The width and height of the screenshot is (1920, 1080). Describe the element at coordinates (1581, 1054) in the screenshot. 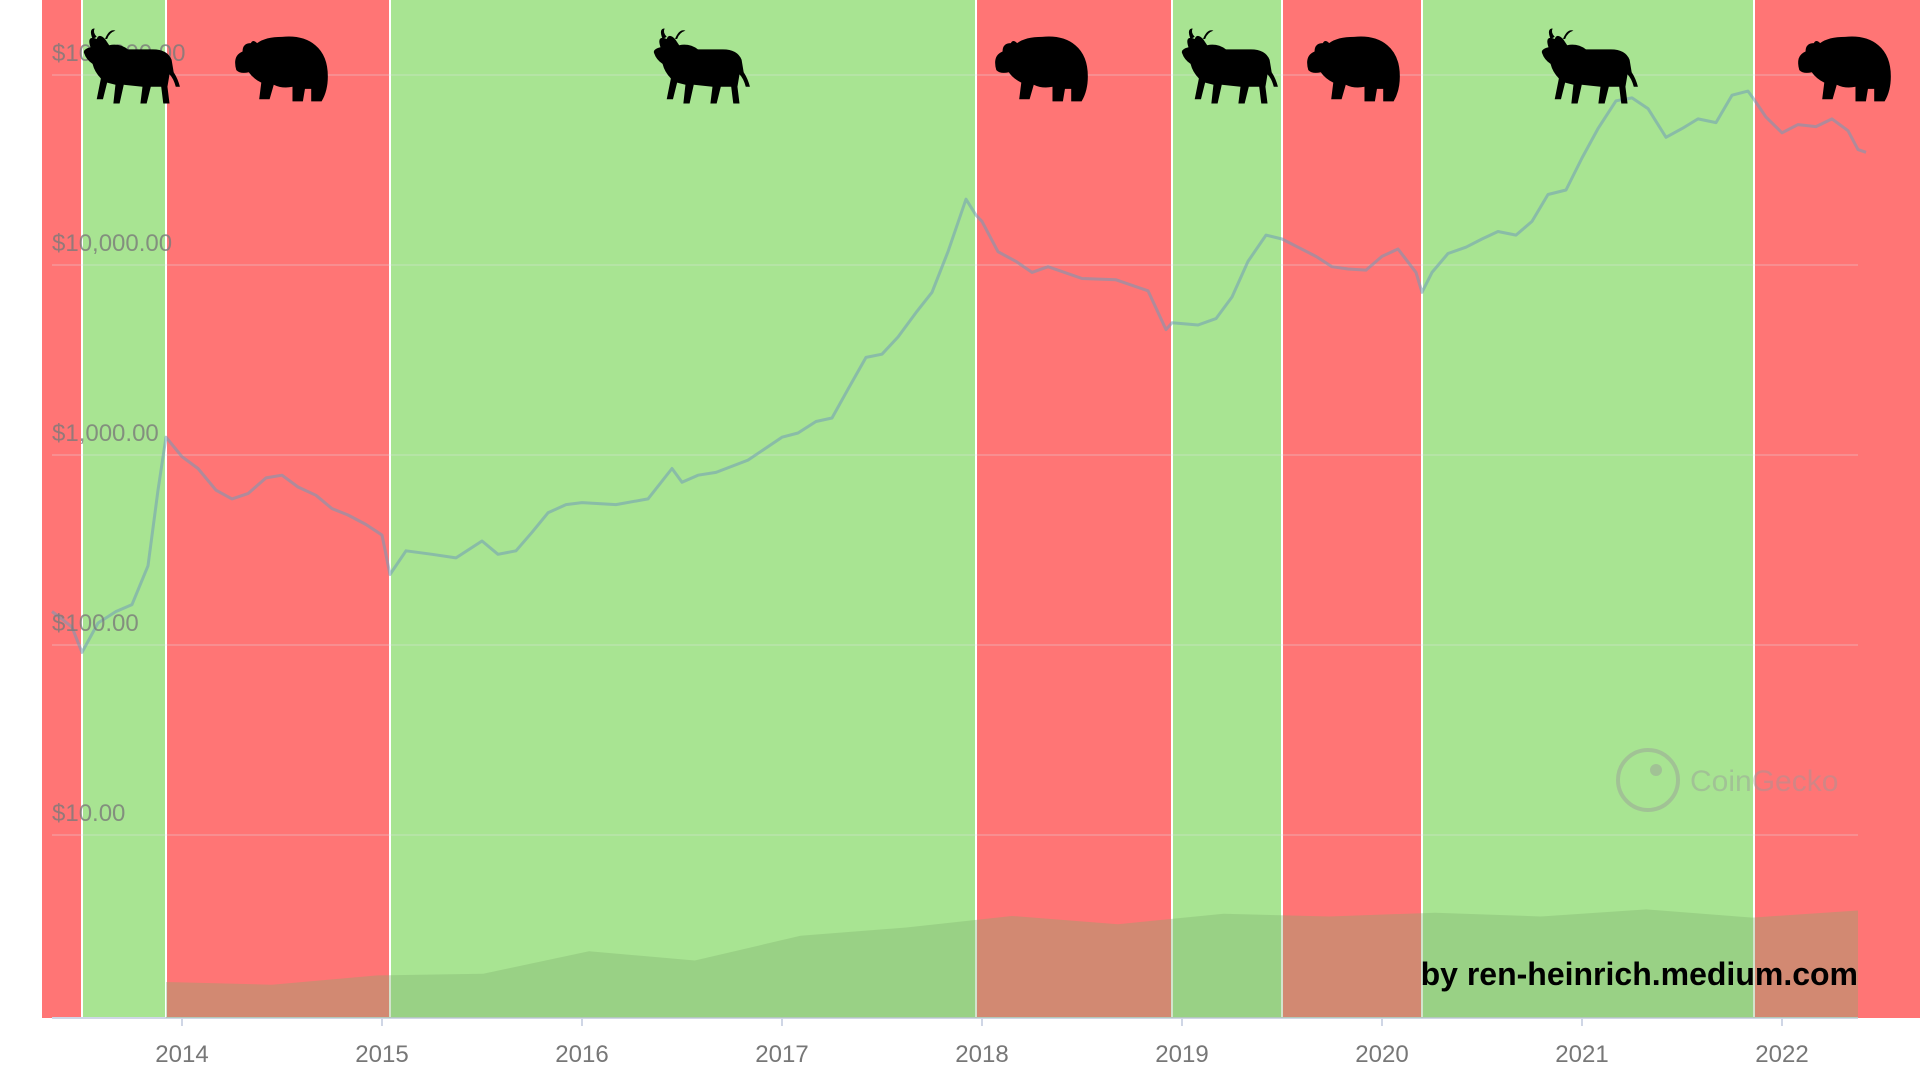

I see `x-tick-label: 2021` at that location.